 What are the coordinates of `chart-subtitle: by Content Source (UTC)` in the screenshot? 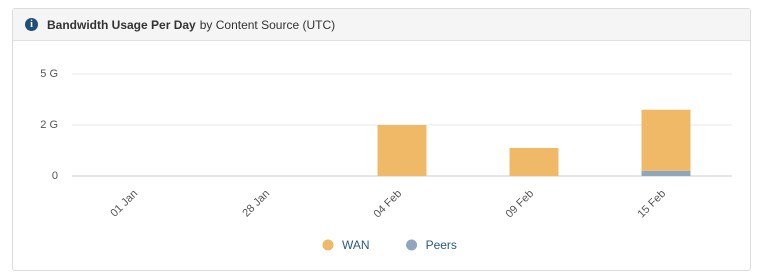 It's located at (267, 24).